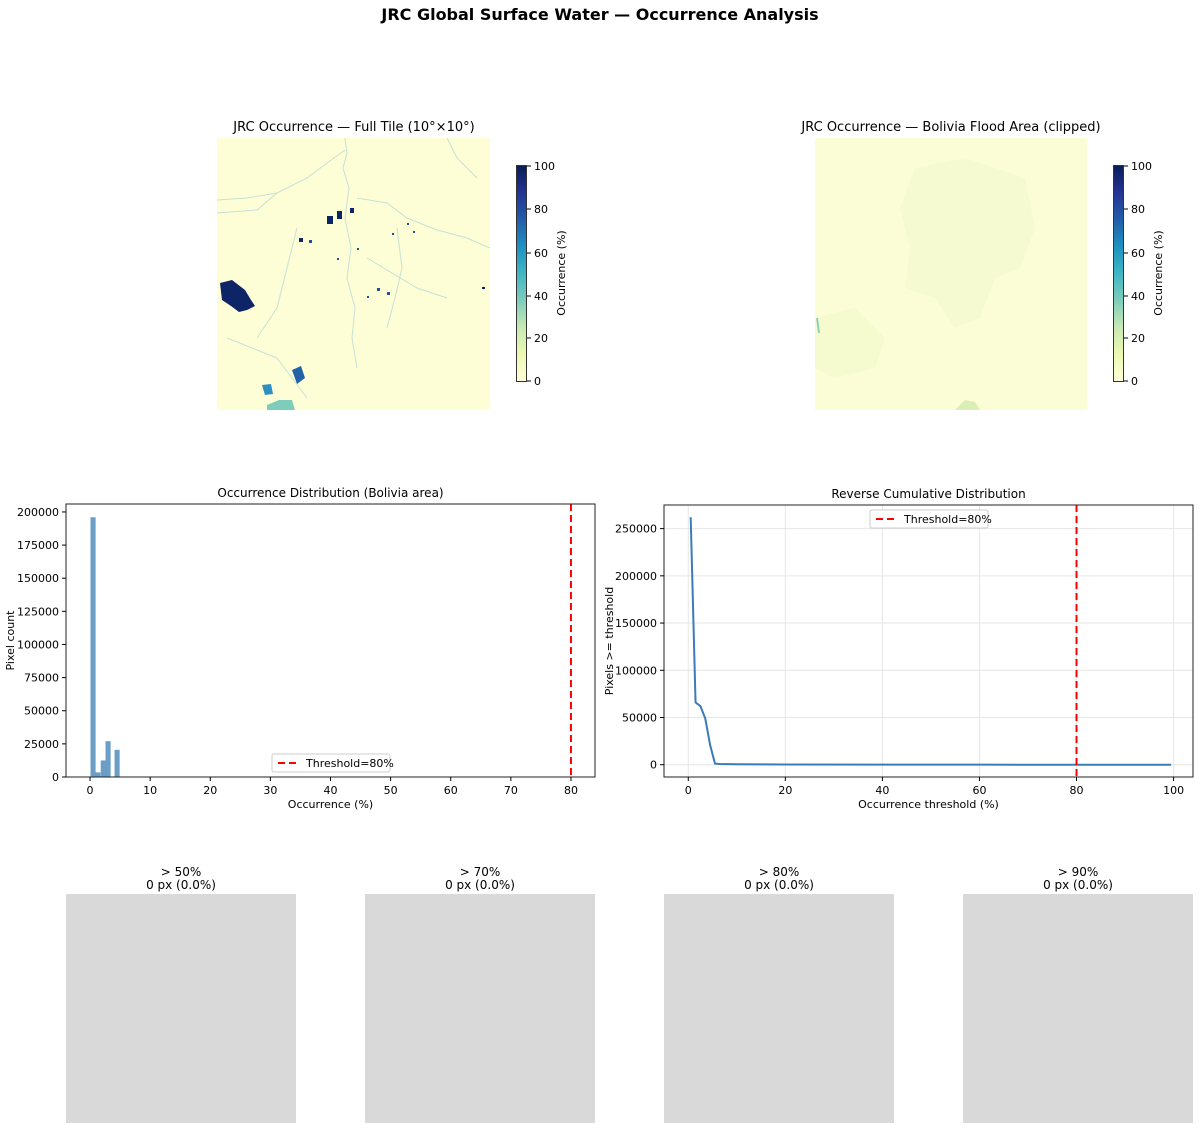 The image size is (1200, 1131). I want to click on svg-text: 10, so click(150, 790).